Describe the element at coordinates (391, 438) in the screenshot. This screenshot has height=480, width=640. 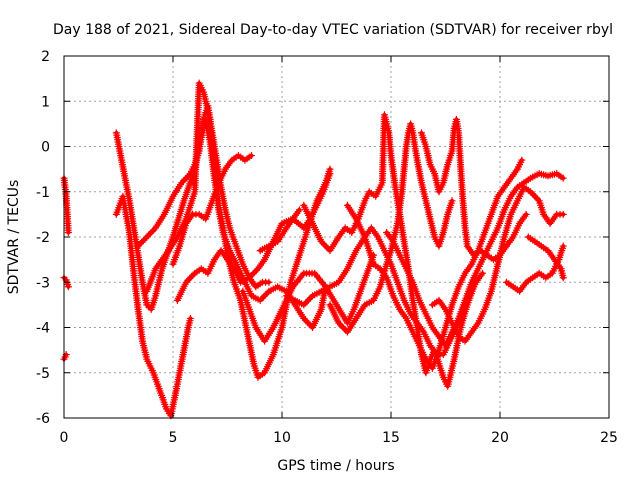
I see `x-tick-label: 15` at that location.